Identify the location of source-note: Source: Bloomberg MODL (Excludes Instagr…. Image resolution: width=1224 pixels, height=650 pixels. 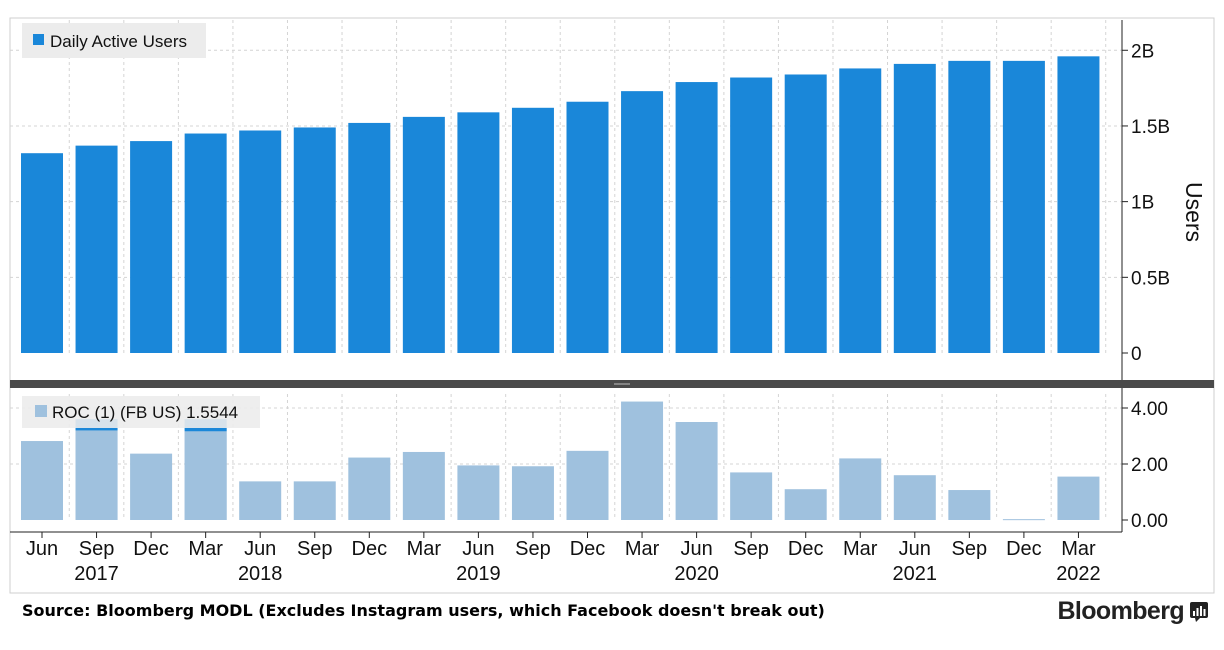
(423, 610).